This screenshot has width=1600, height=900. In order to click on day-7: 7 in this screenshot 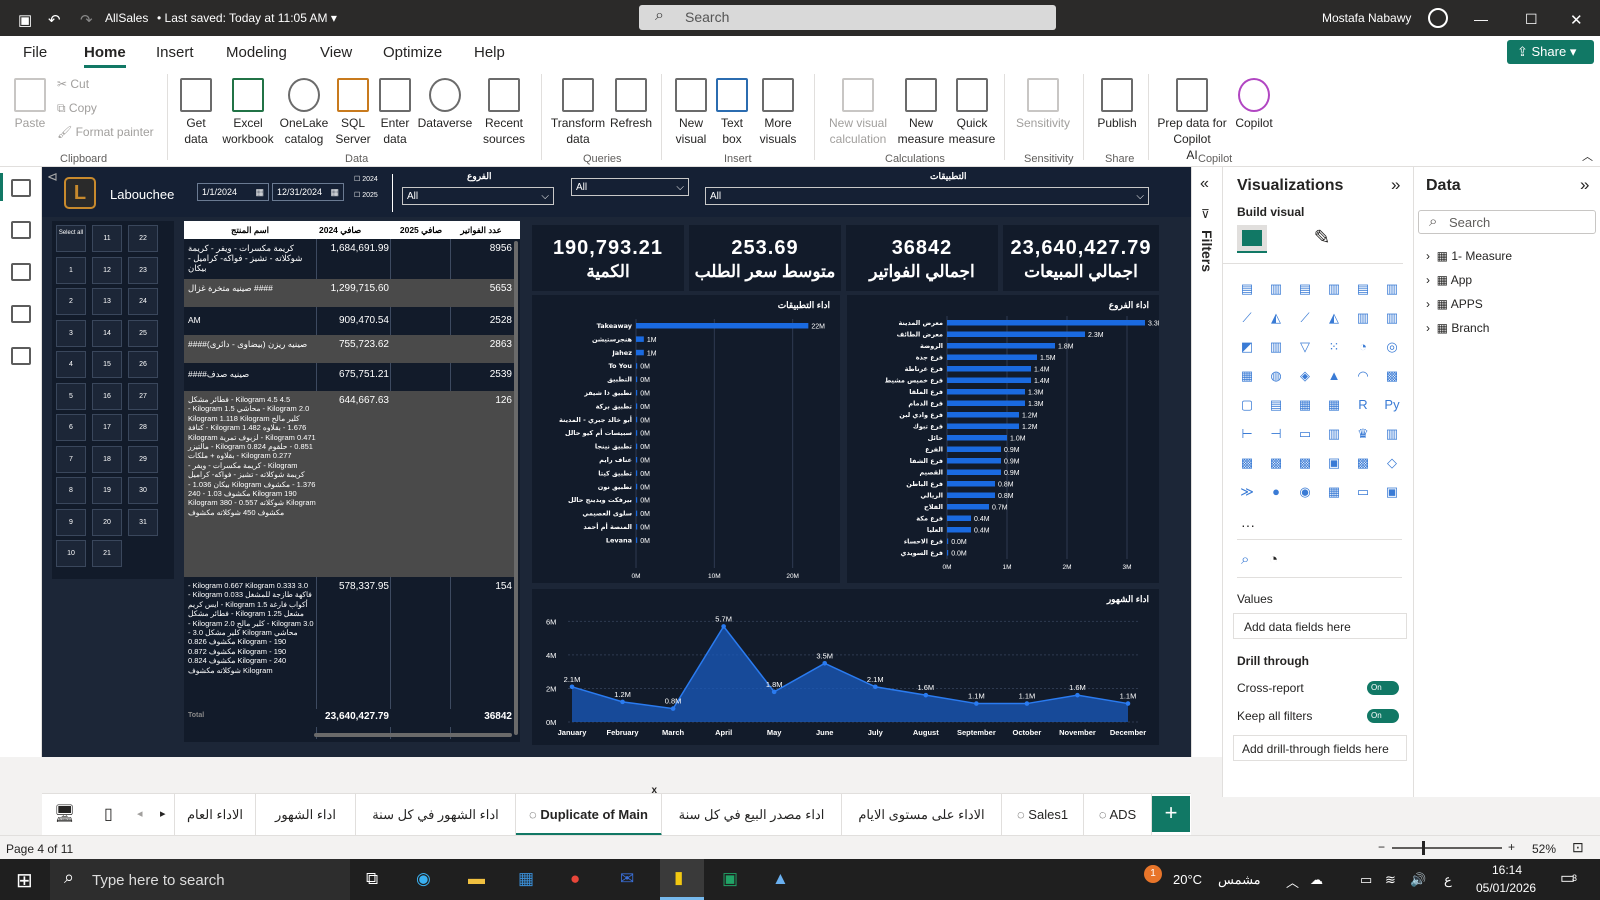, I will do `click(71, 459)`.